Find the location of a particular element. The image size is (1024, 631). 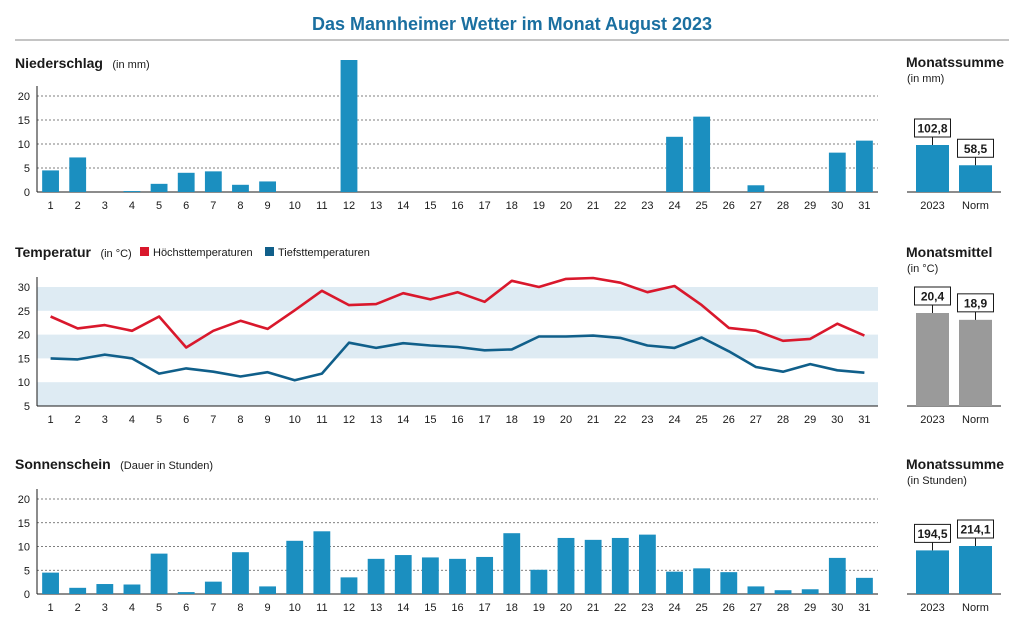

x-tick-label: 16 is located at coordinates (457, 420).